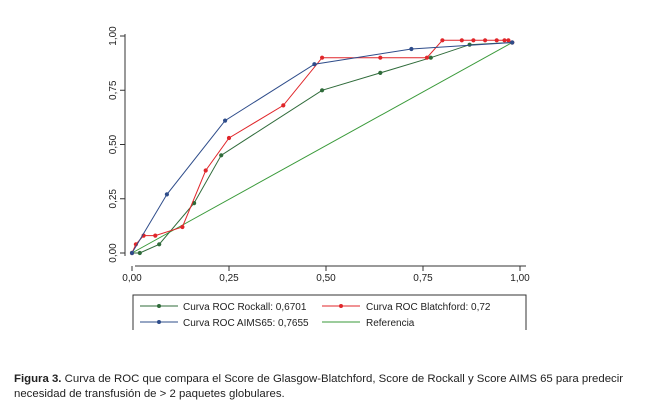 The image size is (650, 415). I want to click on y-tick-label: 0,00, so click(113, 253).